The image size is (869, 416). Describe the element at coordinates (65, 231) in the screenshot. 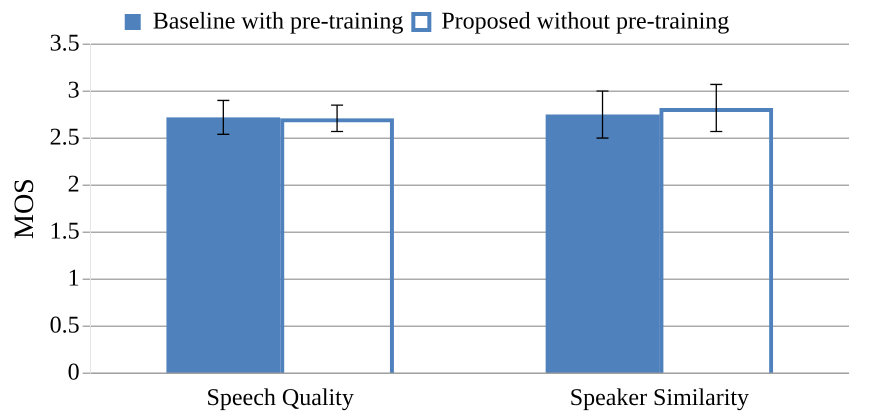

I see `y-tick-label: 1.5` at that location.